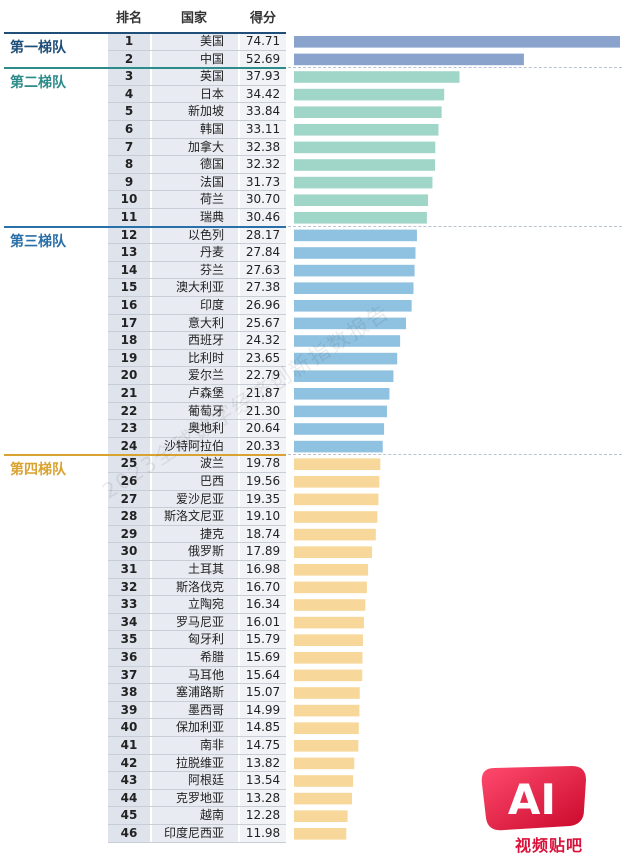 Image resolution: width=640 pixels, height=858 pixels. I want to click on rank-cell: 8, so click(129, 164).